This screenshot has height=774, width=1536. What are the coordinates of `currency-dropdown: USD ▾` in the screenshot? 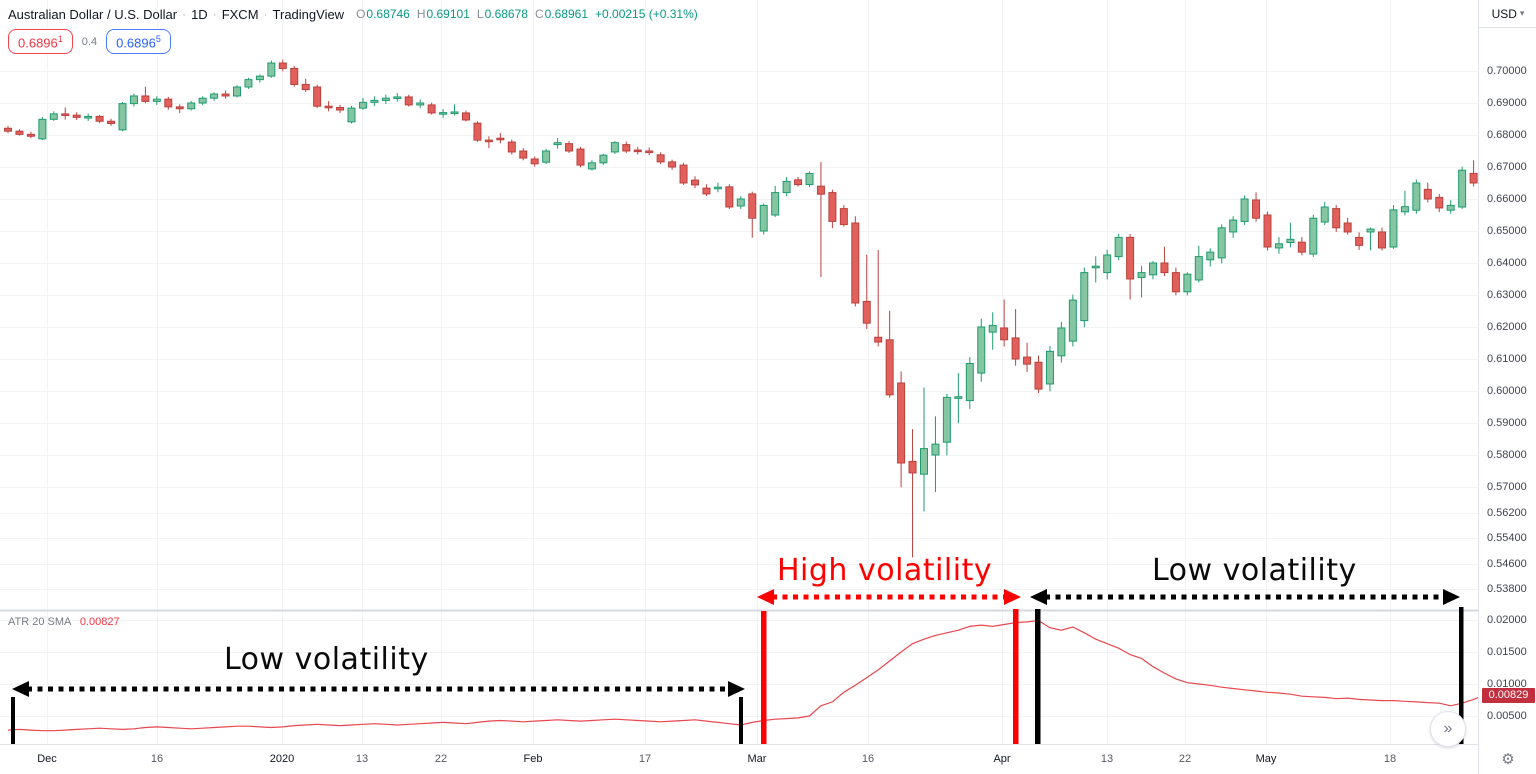 It's located at (1507, 14).